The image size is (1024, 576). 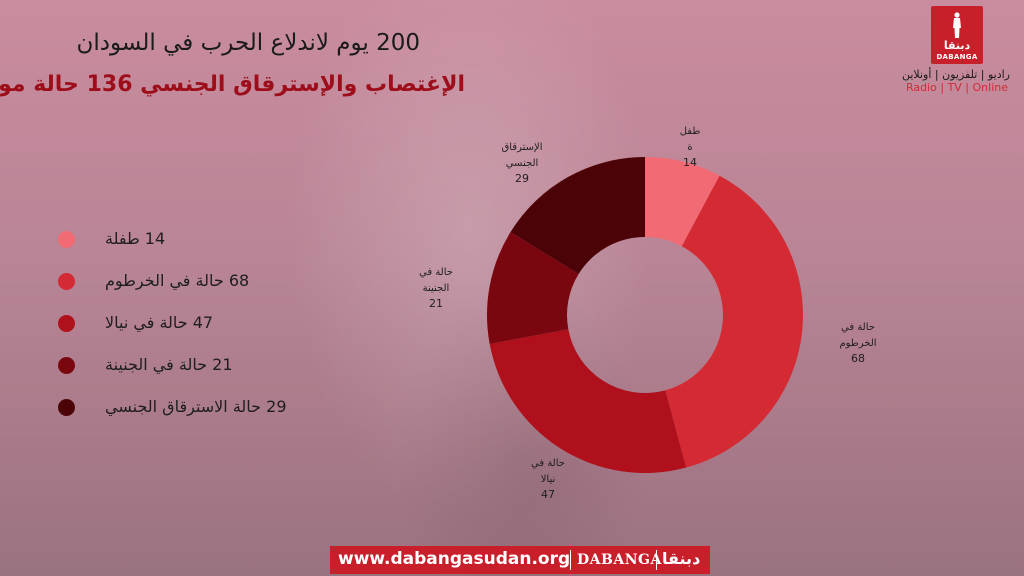 What do you see at coordinates (956, 74) in the screenshot?
I see `tagline-arabic: راديو | تلفزيون | أونلاين` at bounding box center [956, 74].